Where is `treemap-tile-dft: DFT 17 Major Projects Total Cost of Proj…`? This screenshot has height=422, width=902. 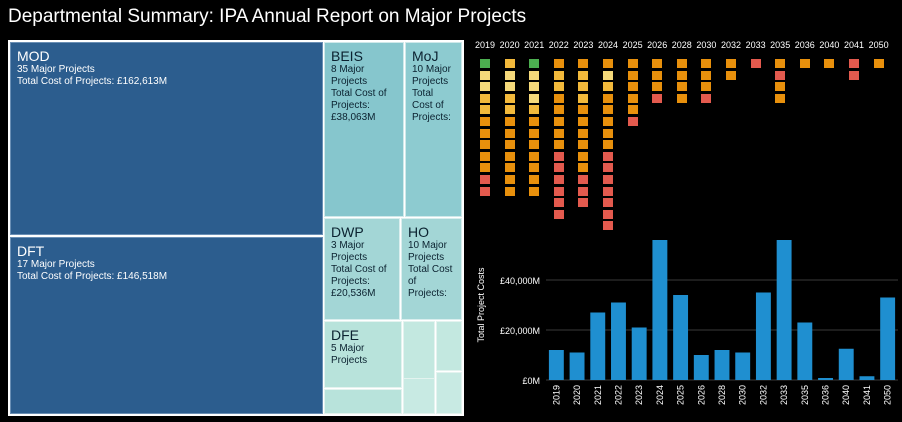 treemap-tile-dft: DFT 17 Major Projects Total Cost of Proj… is located at coordinates (166, 325).